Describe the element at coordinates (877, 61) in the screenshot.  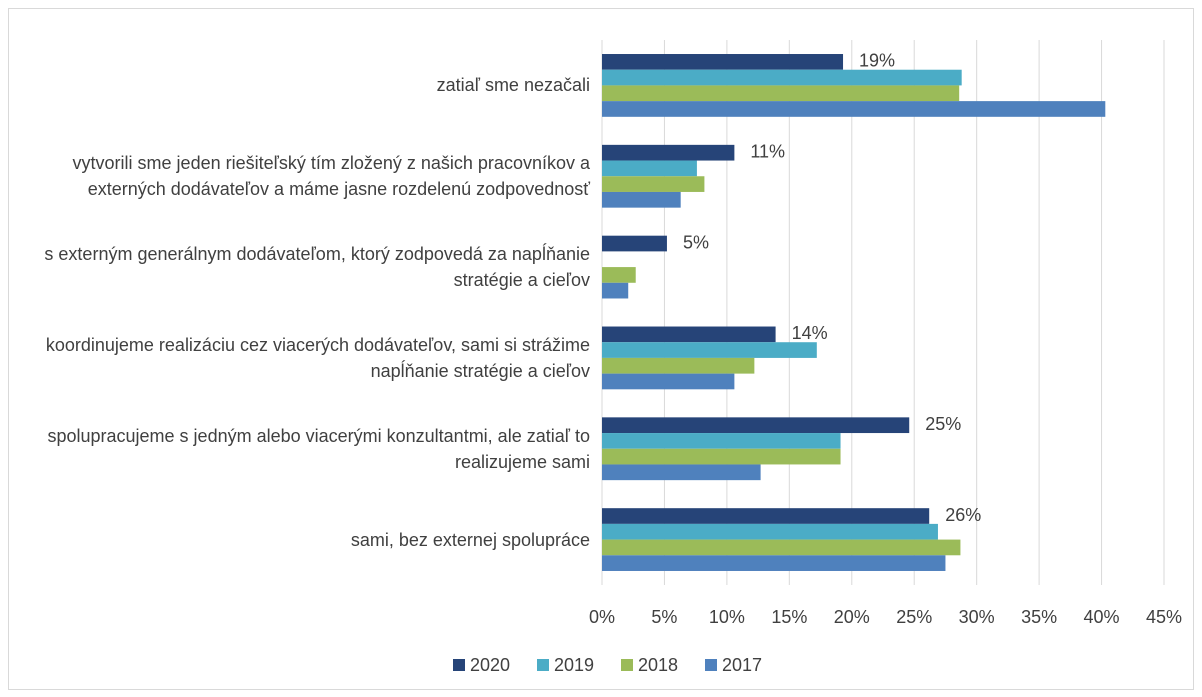
I see `data-label: 19%` at that location.